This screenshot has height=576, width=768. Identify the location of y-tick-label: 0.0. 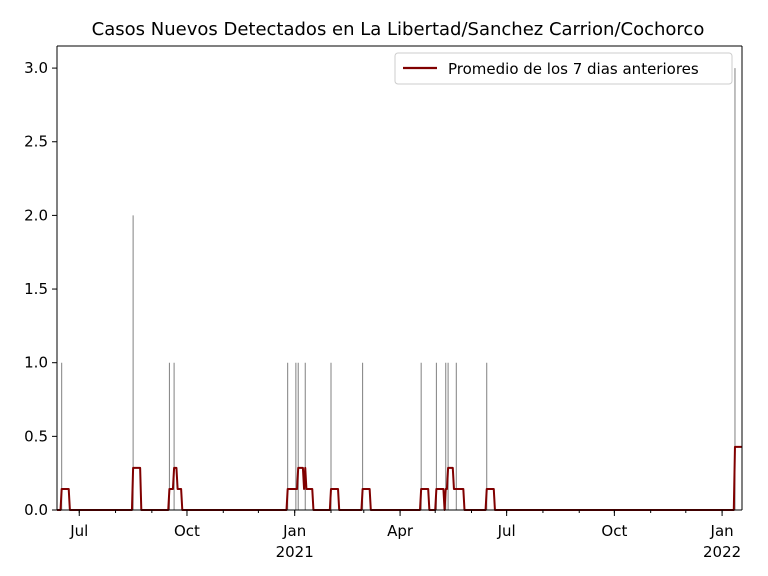
(36, 510).